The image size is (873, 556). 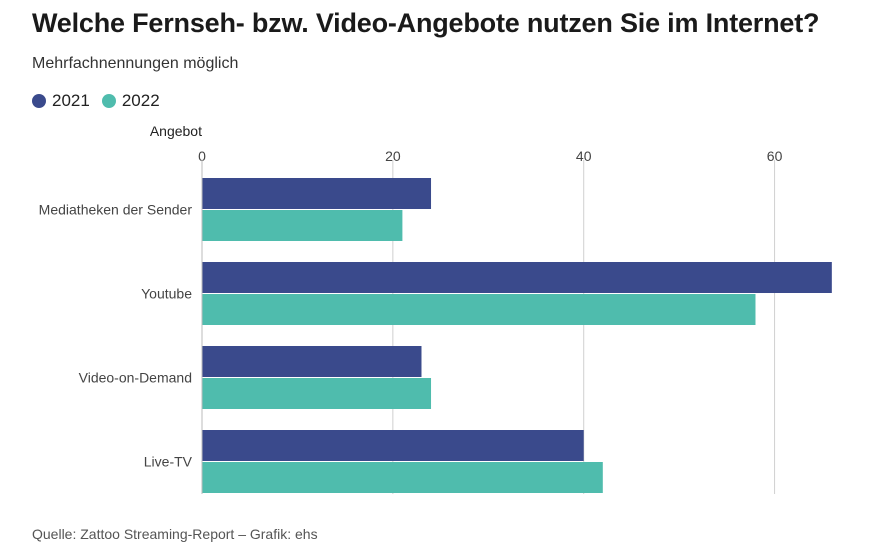 I want to click on chart-subtitle: Mehrfachnennungen möglich, so click(x=135, y=63).